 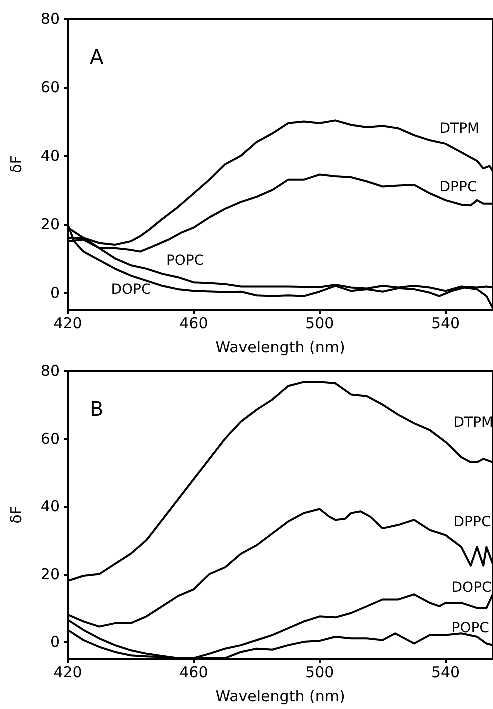 What do you see at coordinates (97, 57) in the screenshot?
I see `annotation: A` at bounding box center [97, 57].